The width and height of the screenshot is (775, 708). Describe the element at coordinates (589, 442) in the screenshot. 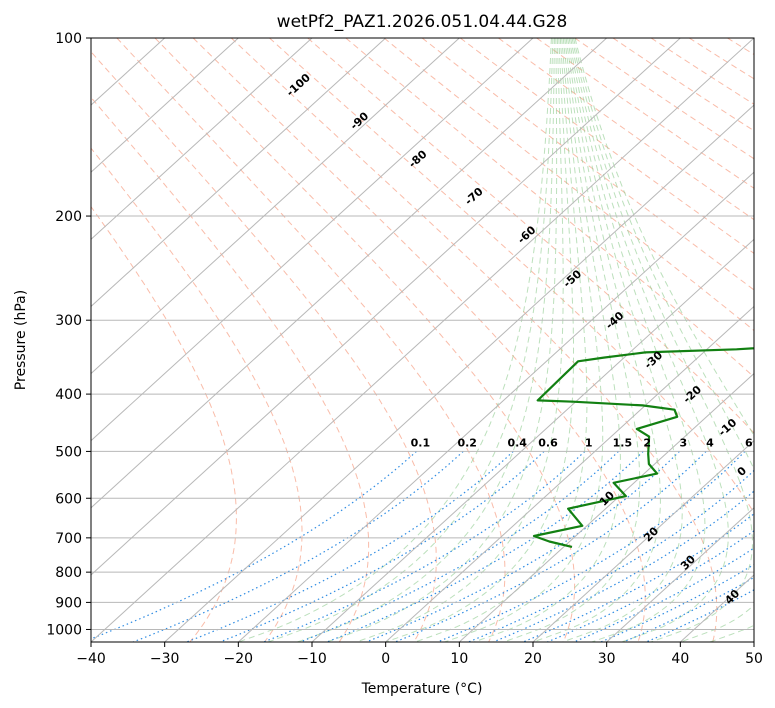

I see `mixing-ratio-label: 1` at that location.